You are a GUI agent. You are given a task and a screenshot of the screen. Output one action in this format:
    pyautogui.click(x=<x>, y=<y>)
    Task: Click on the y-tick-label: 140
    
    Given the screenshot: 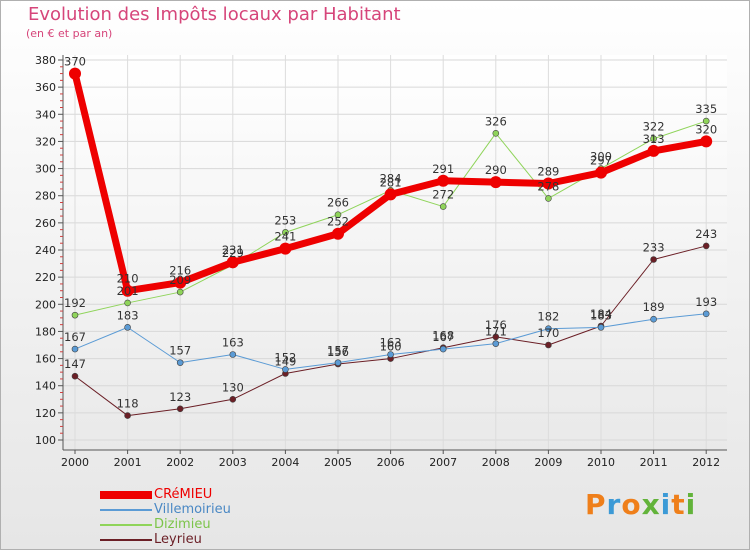 What is the action you would take?
    pyautogui.click(x=45, y=386)
    